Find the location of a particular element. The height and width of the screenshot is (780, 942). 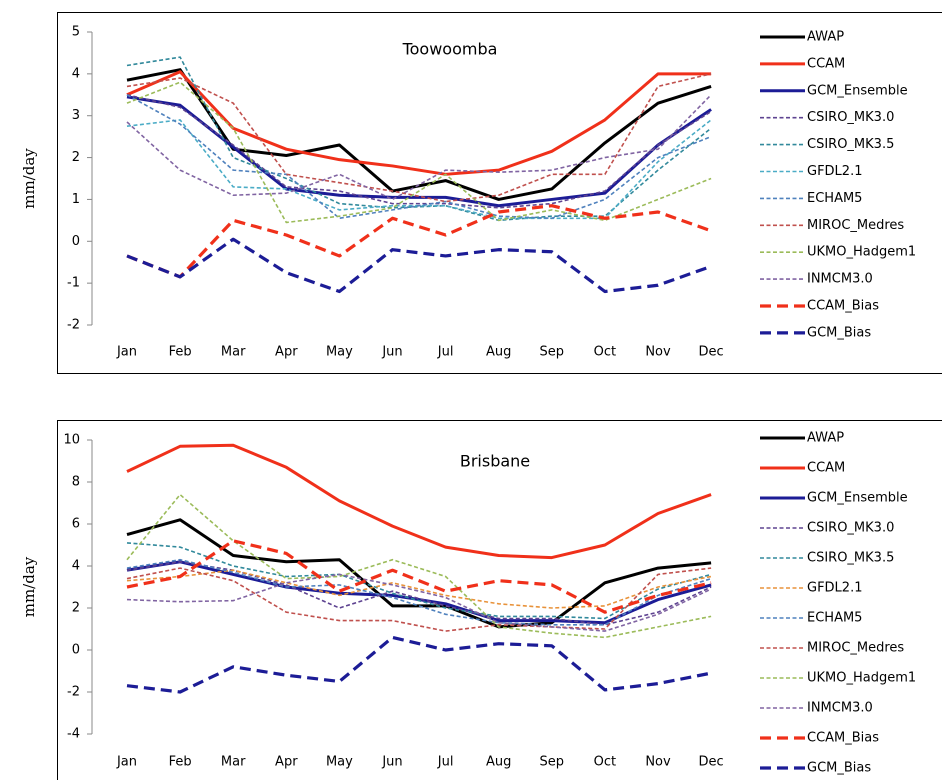

chart-title: Brisbane is located at coordinates (495, 461).